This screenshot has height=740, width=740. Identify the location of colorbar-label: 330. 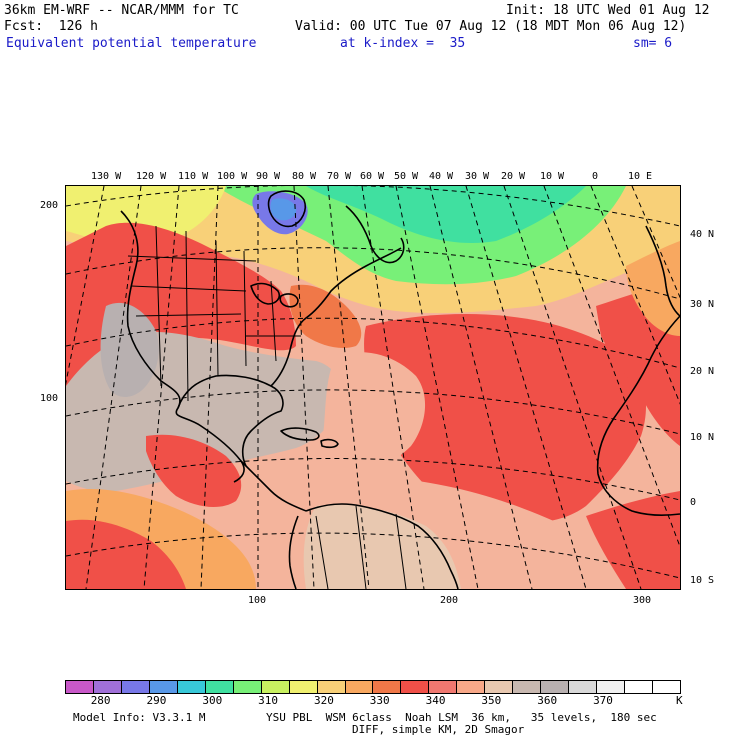
(379, 700).